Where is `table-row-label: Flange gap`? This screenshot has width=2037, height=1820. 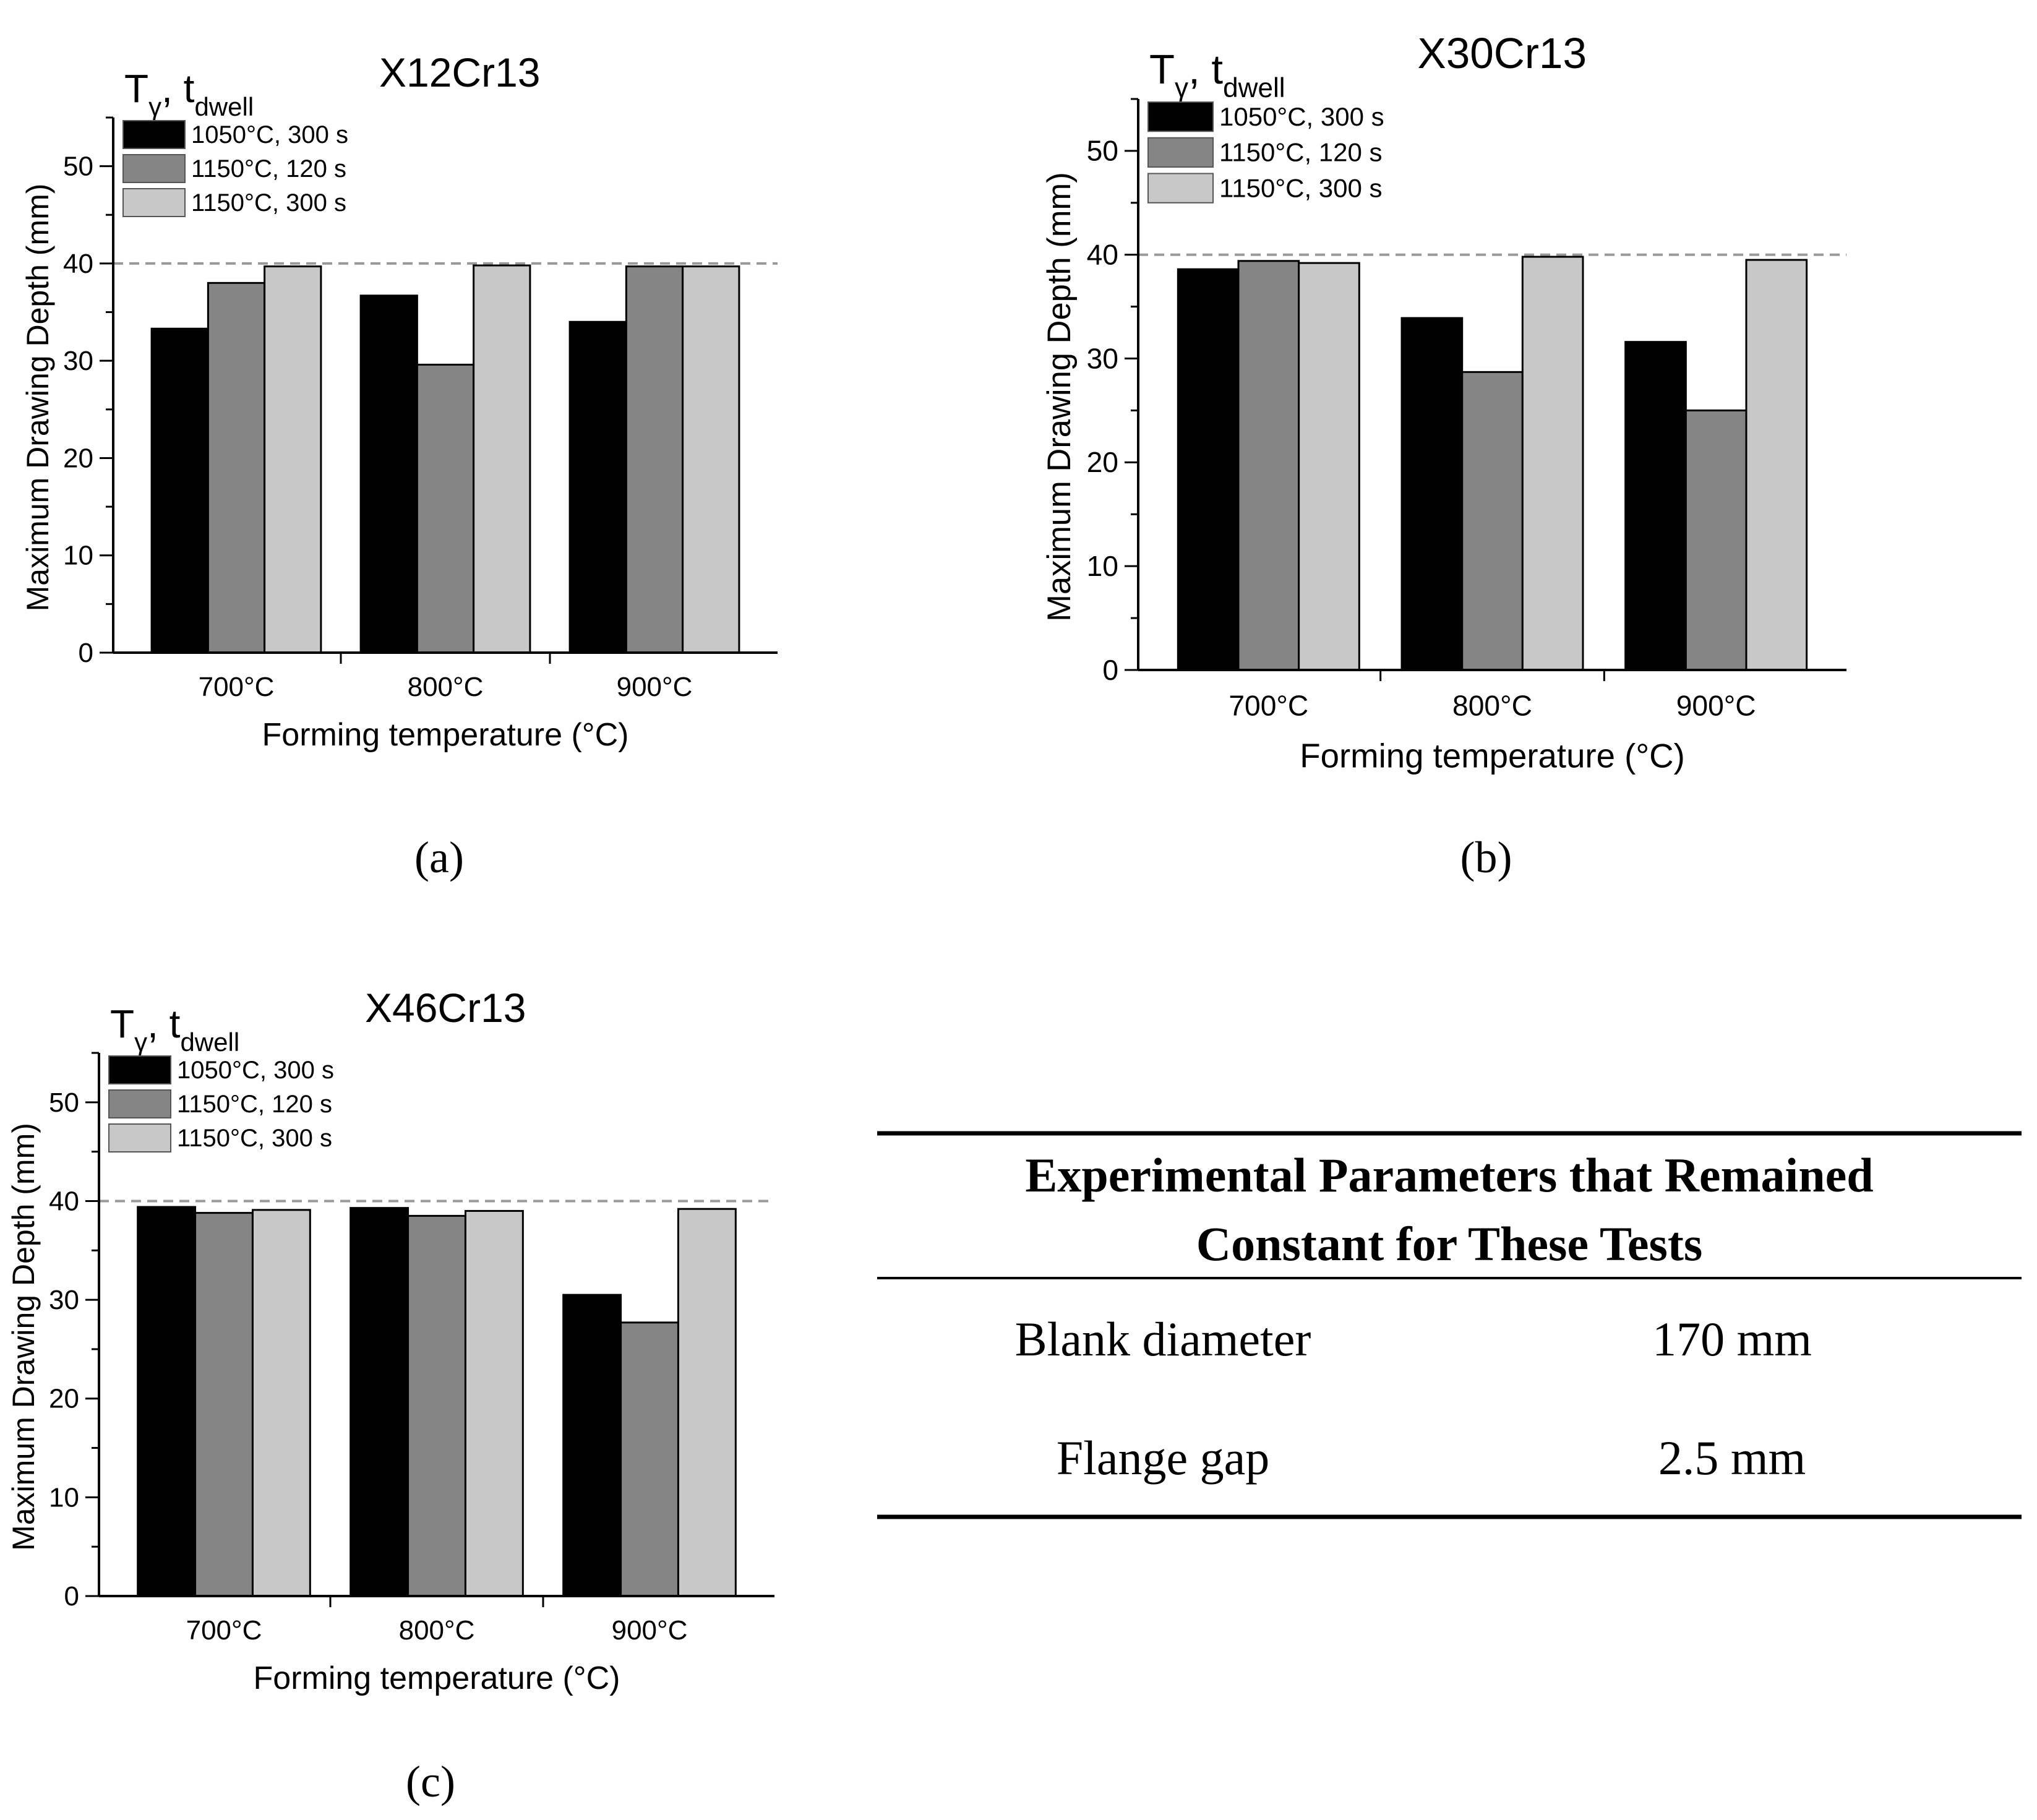 table-row-label: Flange gap is located at coordinates (1163, 1458).